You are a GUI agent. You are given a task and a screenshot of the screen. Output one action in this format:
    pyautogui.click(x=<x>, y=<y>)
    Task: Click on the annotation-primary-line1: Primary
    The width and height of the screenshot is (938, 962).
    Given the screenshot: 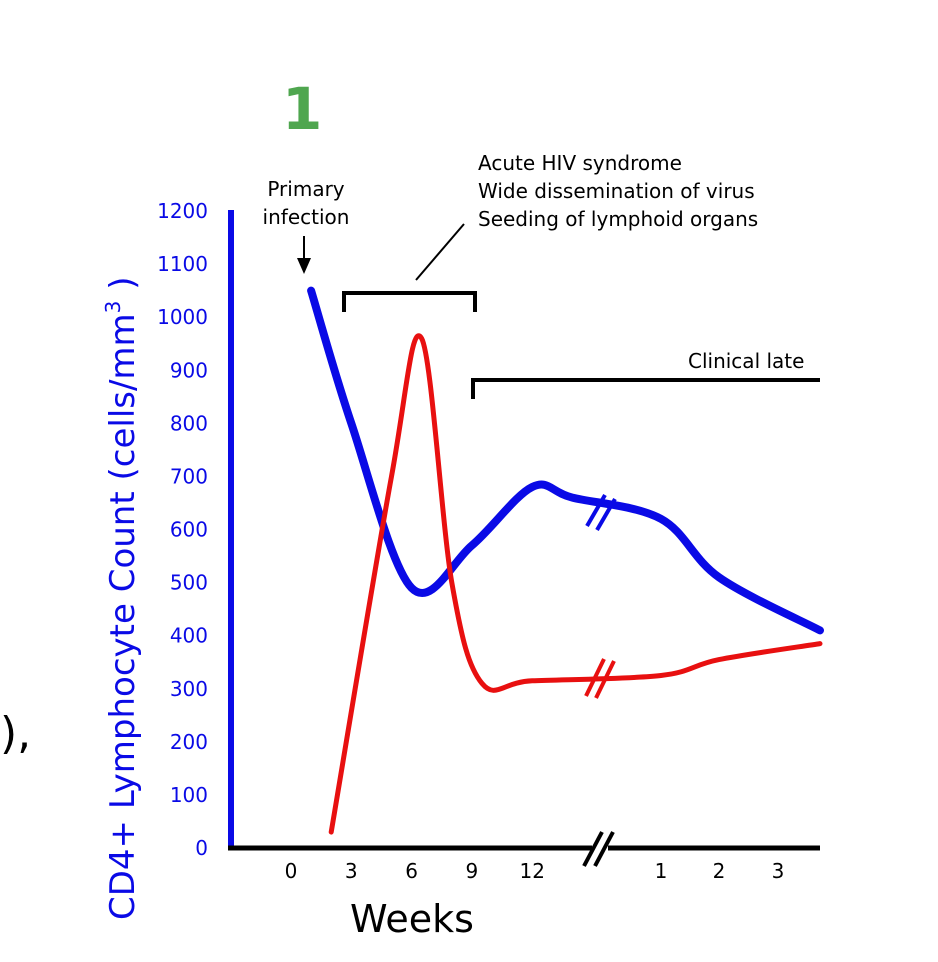 What is the action you would take?
    pyautogui.click(x=305, y=189)
    